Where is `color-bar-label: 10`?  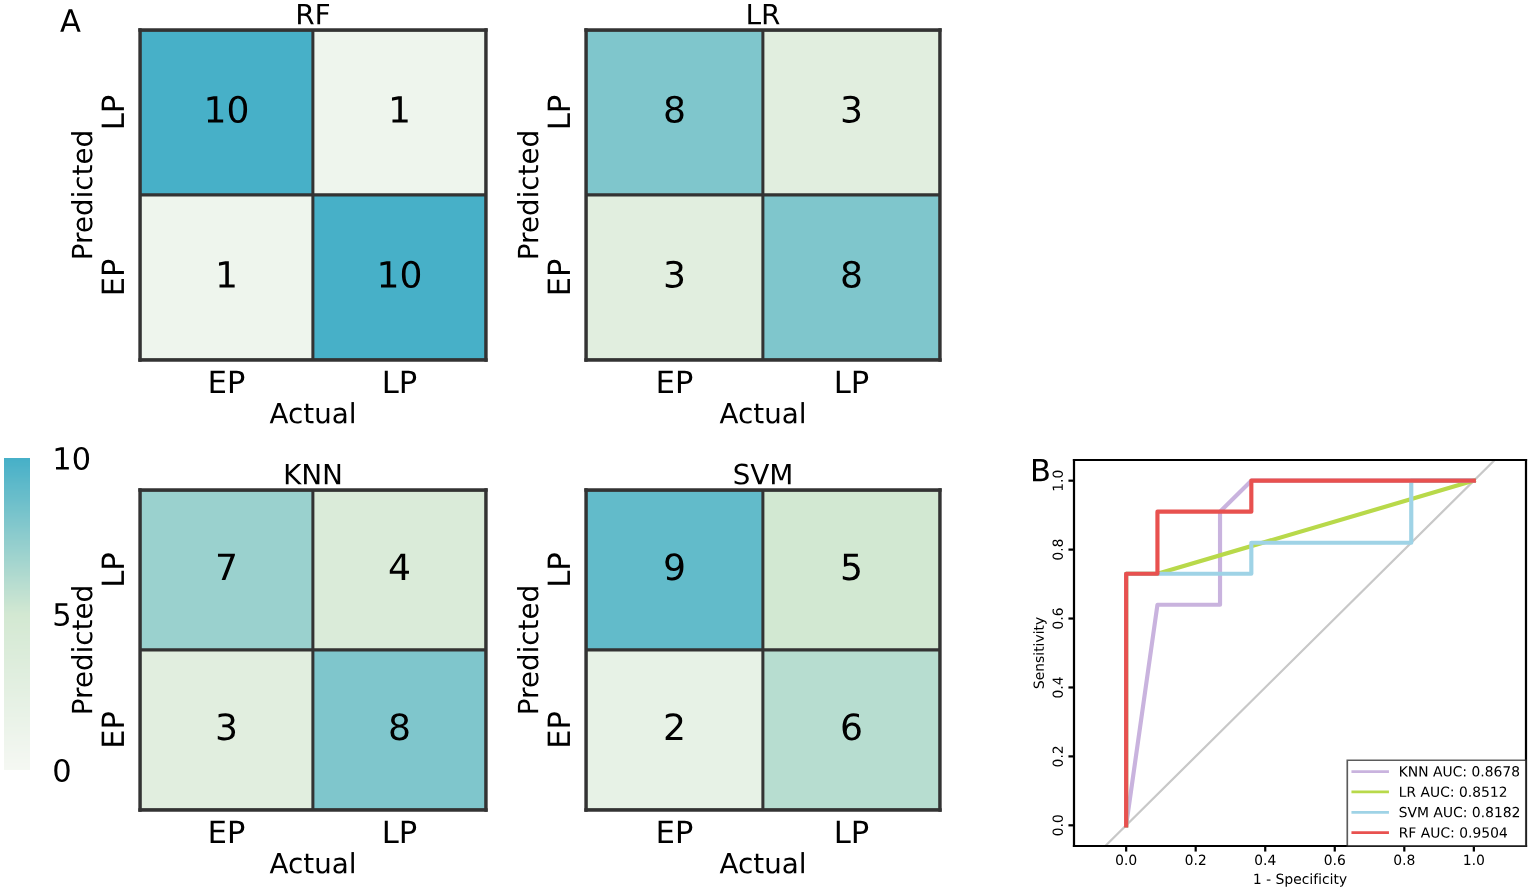
color-bar-label: 10 is located at coordinates (72, 458).